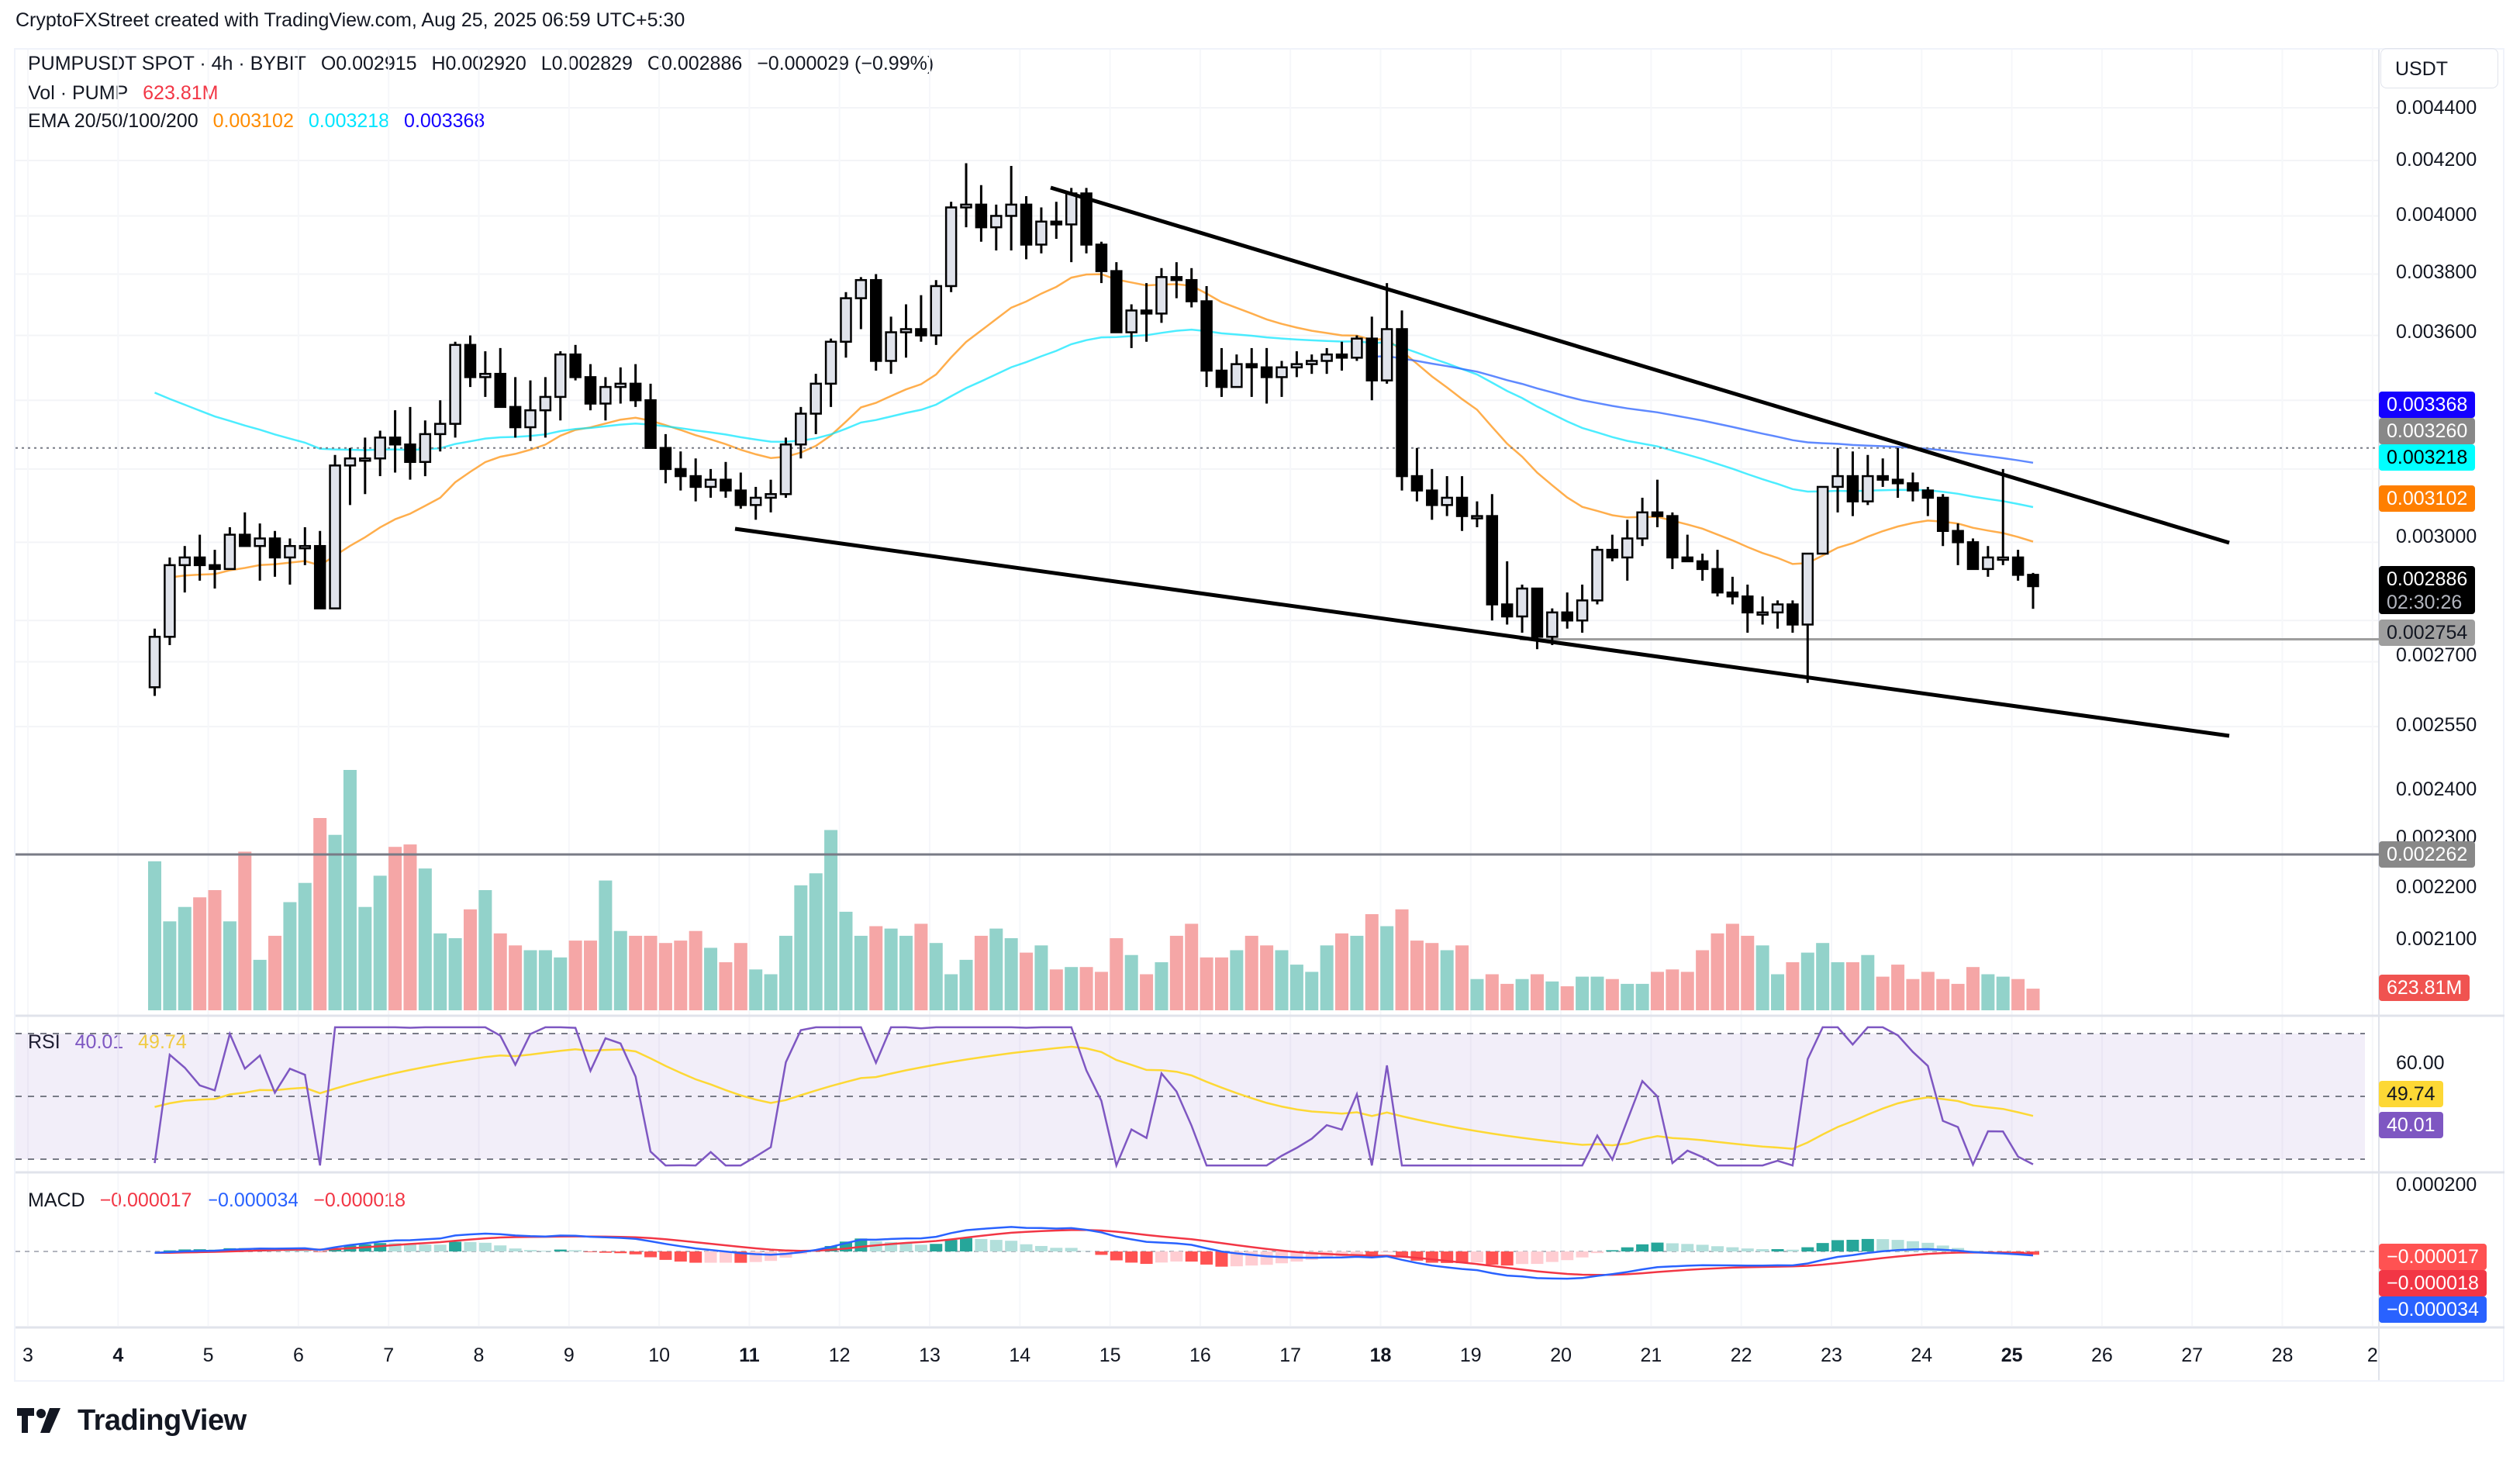  Describe the element at coordinates (2439, 68) in the screenshot. I see `currency-selector: USDT` at that location.